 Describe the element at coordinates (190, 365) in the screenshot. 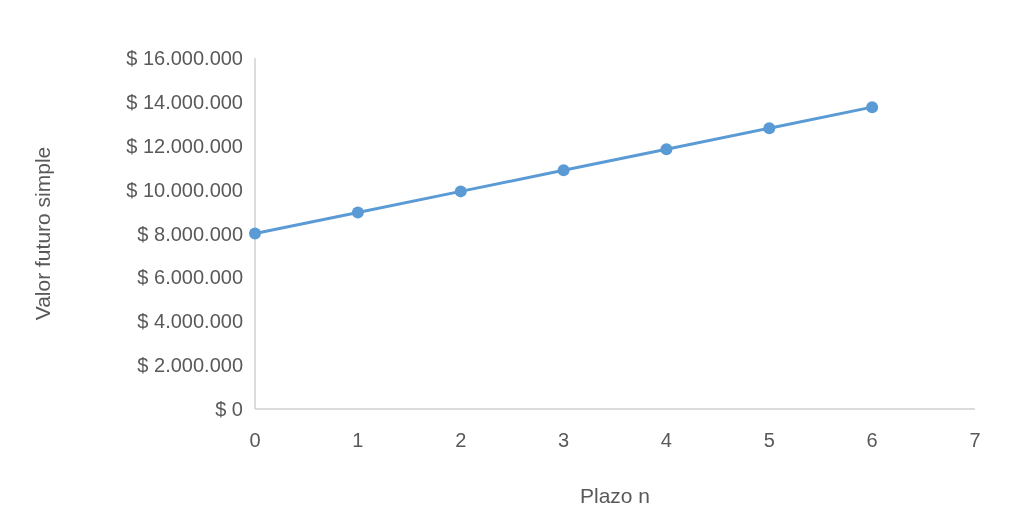

I see `y-tick-label: $ 2.000.000` at that location.